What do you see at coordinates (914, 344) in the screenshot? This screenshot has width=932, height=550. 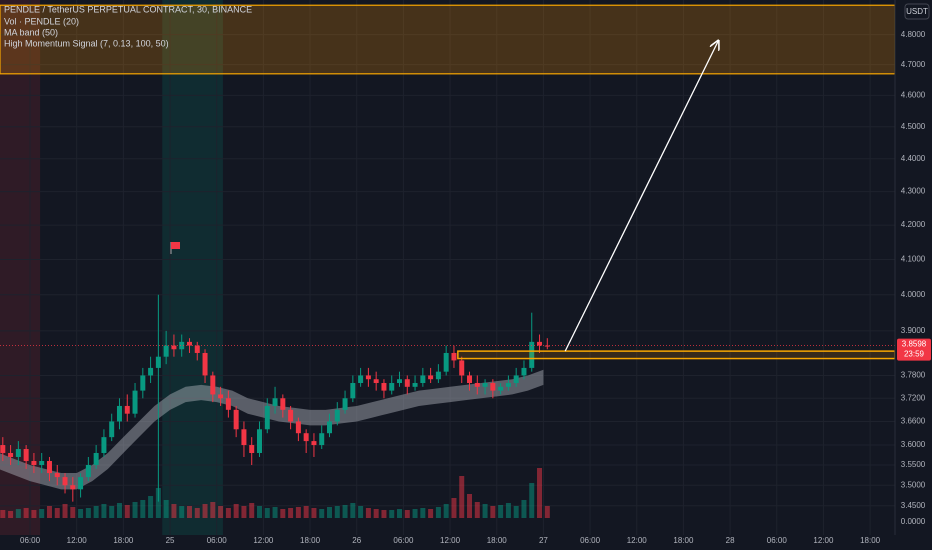 I see `price-label: 3.8598` at bounding box center [914, 344].